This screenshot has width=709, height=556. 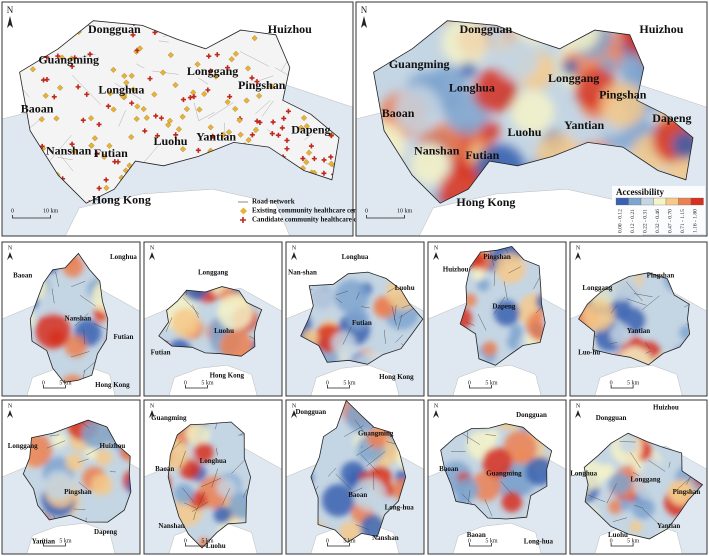 I want to click on legend-swatch, so click(x=697, y=201).